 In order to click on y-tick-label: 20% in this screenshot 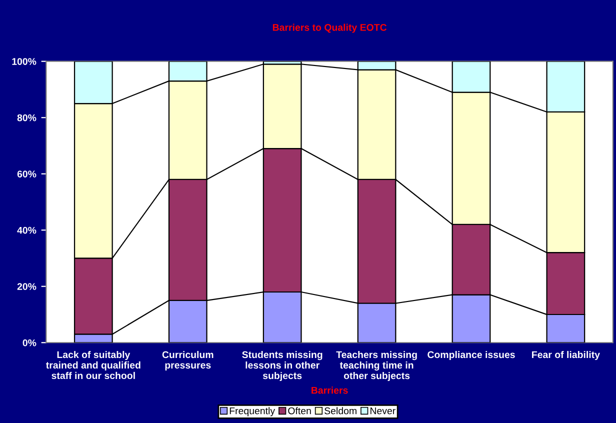, I will do `click(26, 286)`.